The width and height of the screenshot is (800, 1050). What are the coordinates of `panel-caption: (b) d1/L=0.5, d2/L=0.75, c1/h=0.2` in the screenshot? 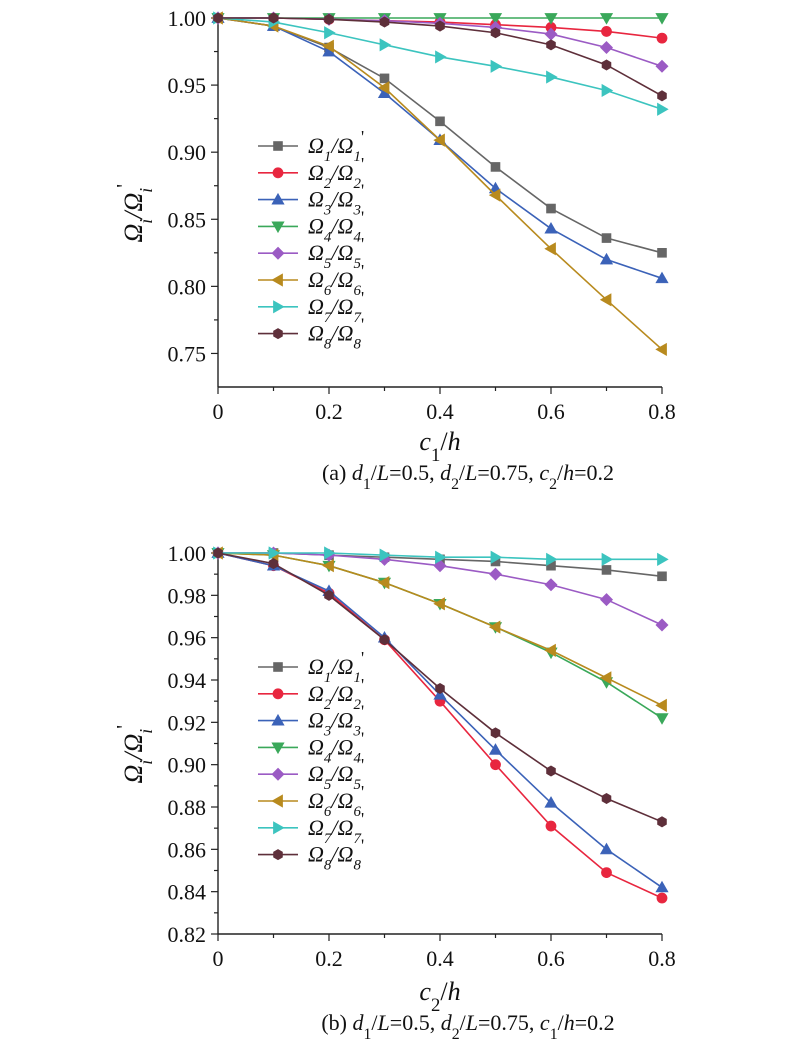 It's located at (467, 1026).